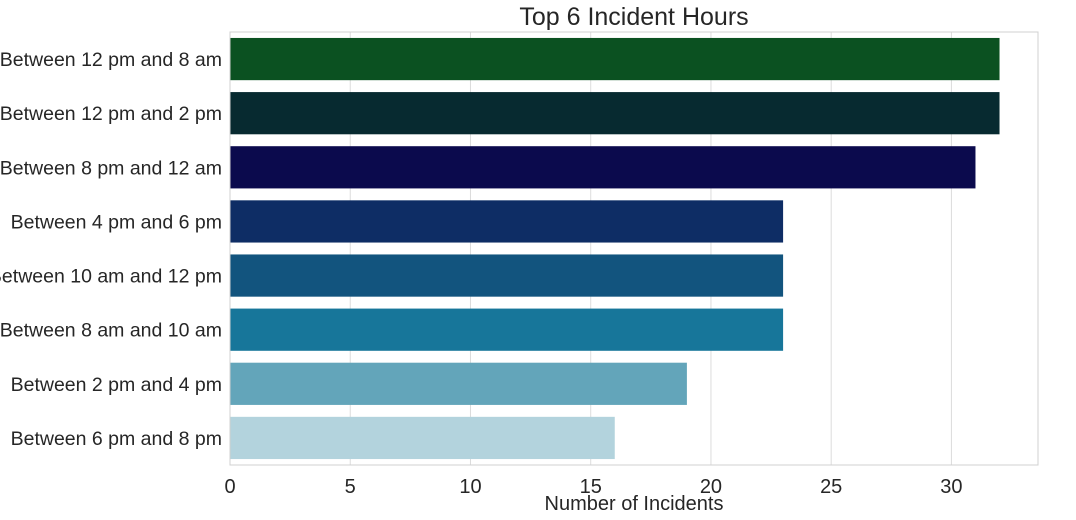 The width and height of the screenshot is (1076, 520). I want to click on x-axis-label: Number of Incidents, so click(634, 504).